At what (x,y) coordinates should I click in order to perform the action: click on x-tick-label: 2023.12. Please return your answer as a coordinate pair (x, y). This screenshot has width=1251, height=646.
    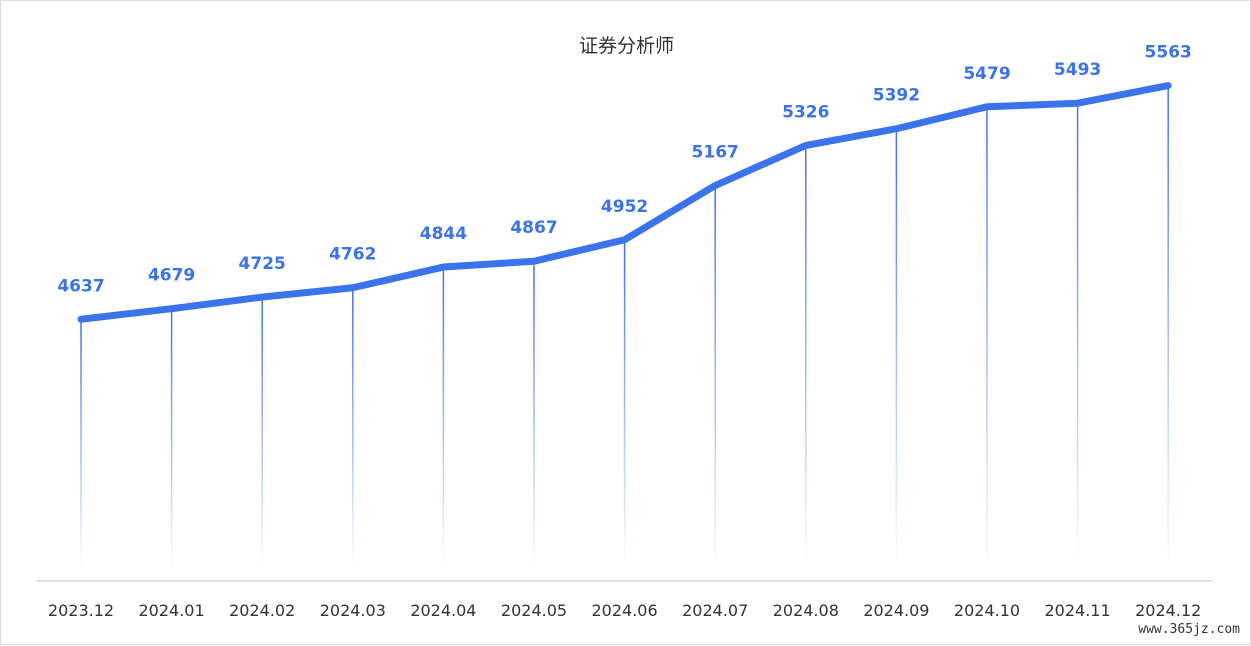
    Looking at the image, I should click on (81, 610).